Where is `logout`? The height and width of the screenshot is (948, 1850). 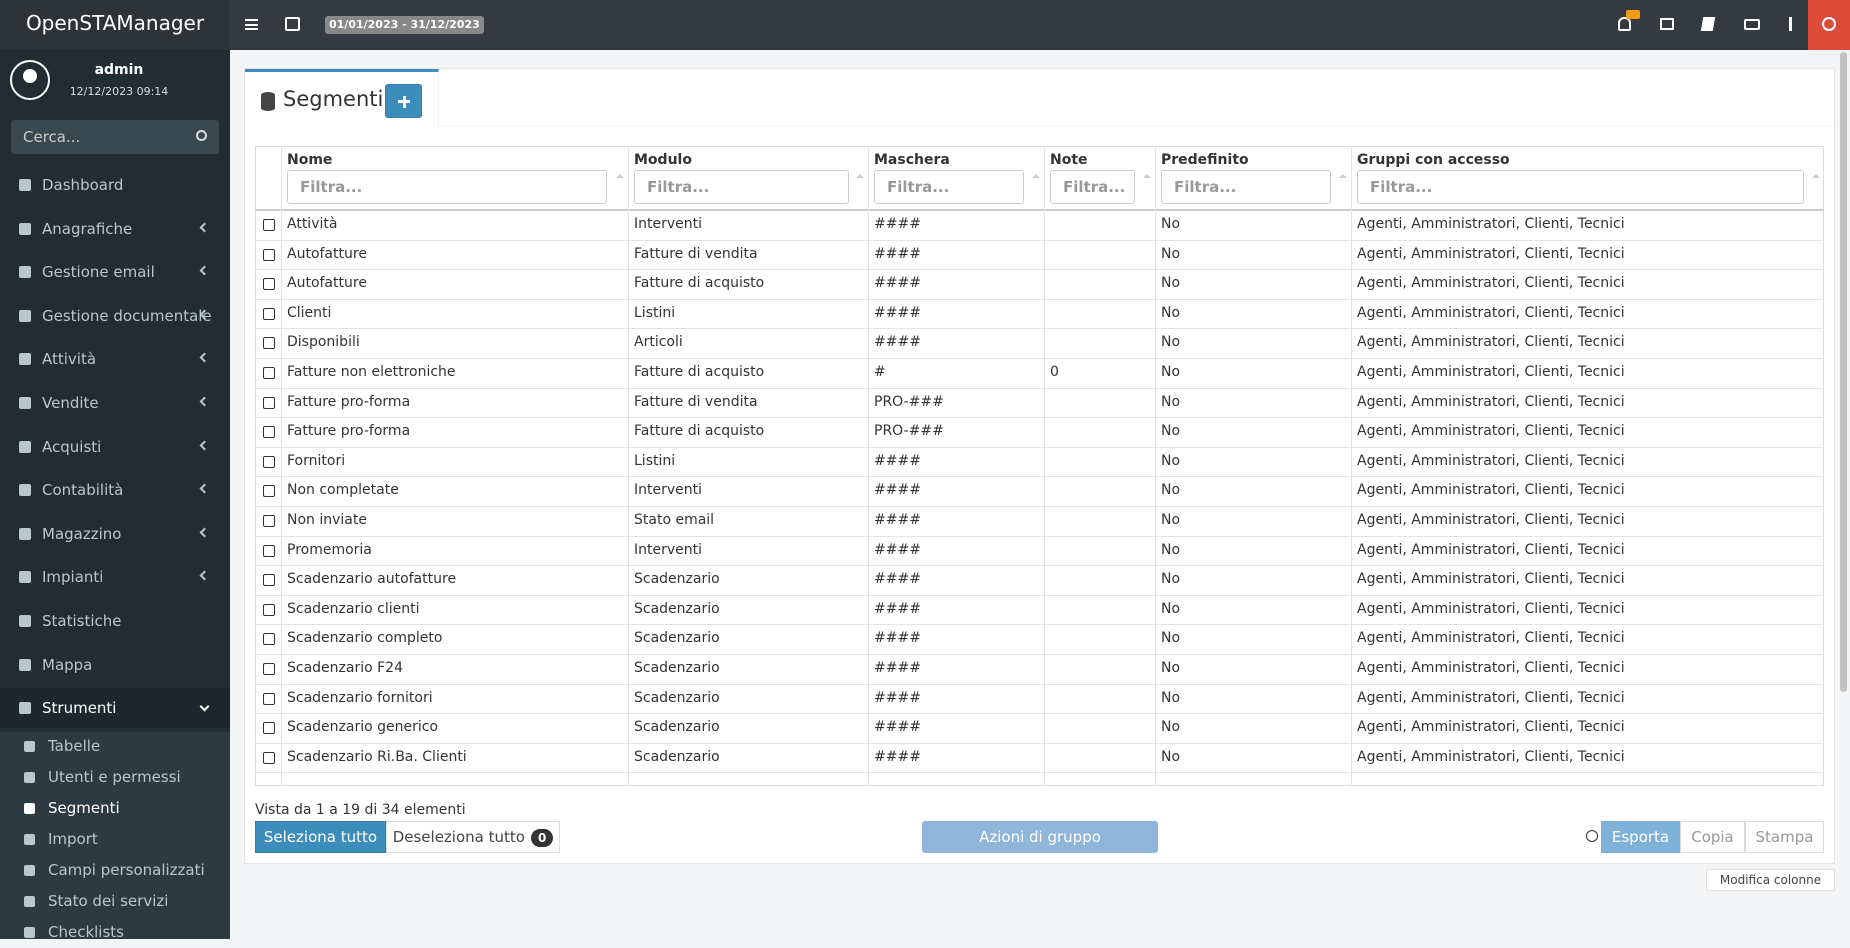 logout is located at coordinates (1829, 25).